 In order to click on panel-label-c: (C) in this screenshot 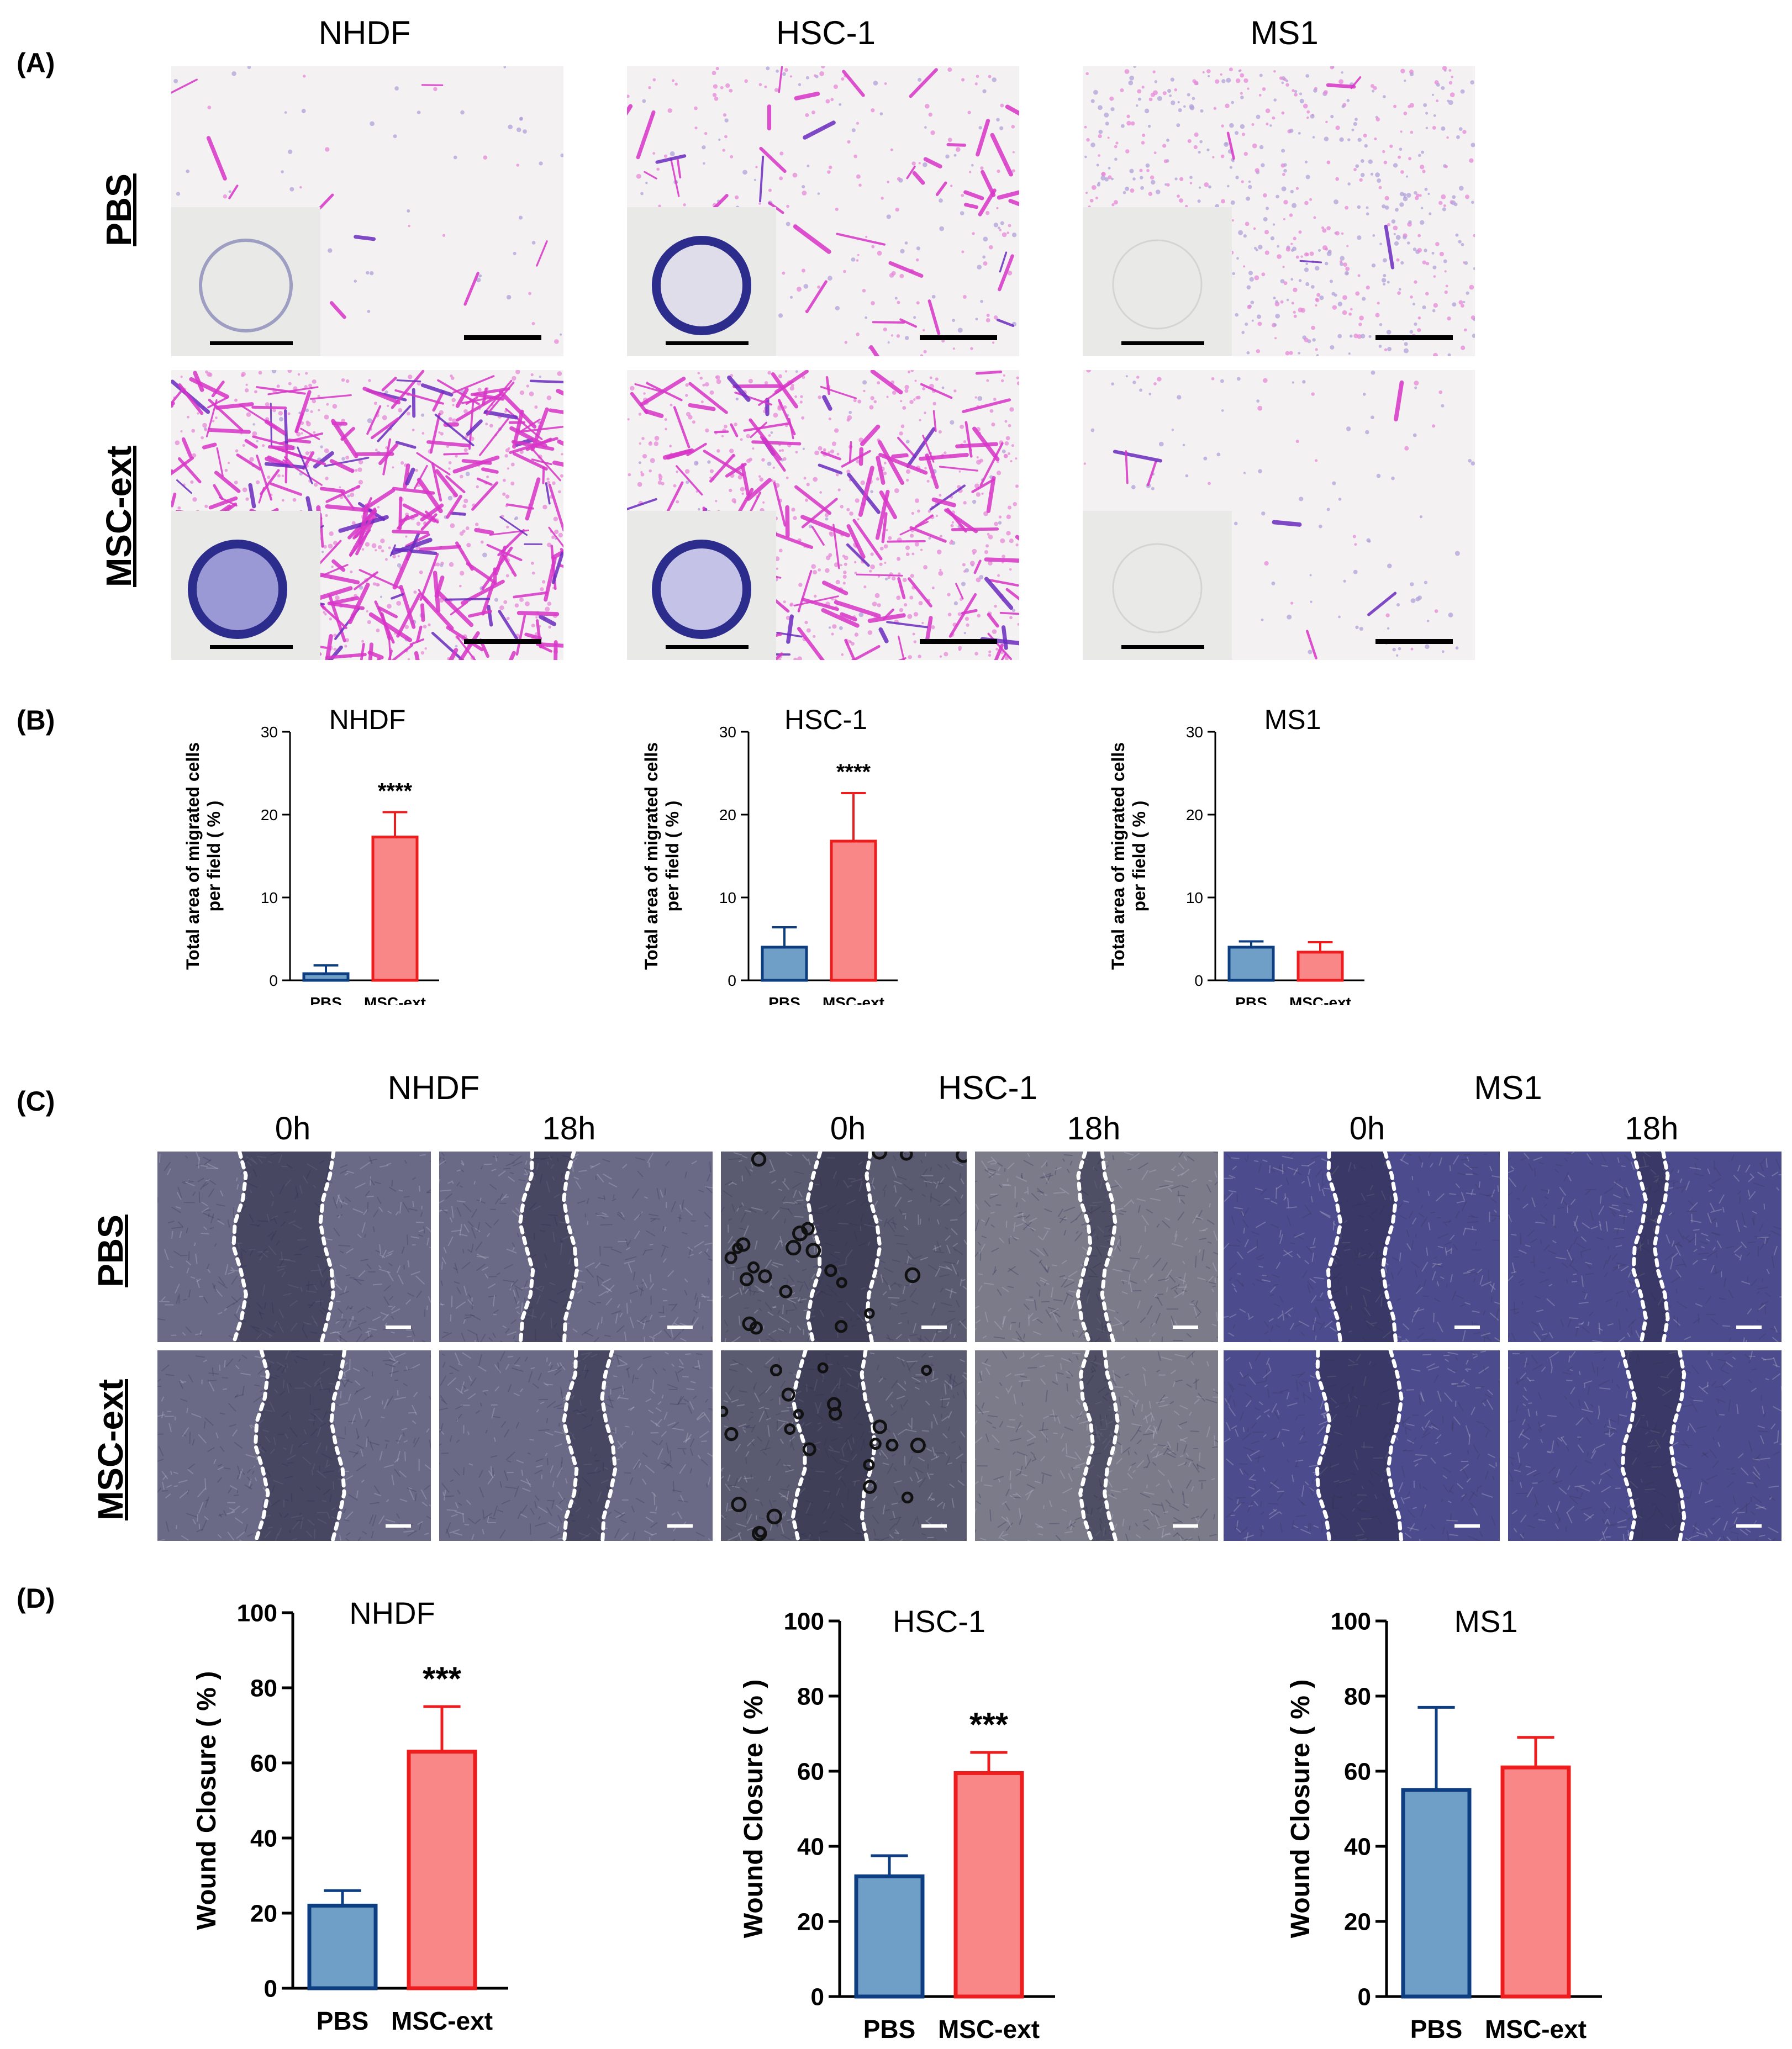, I will do `click(36, 1101)`.